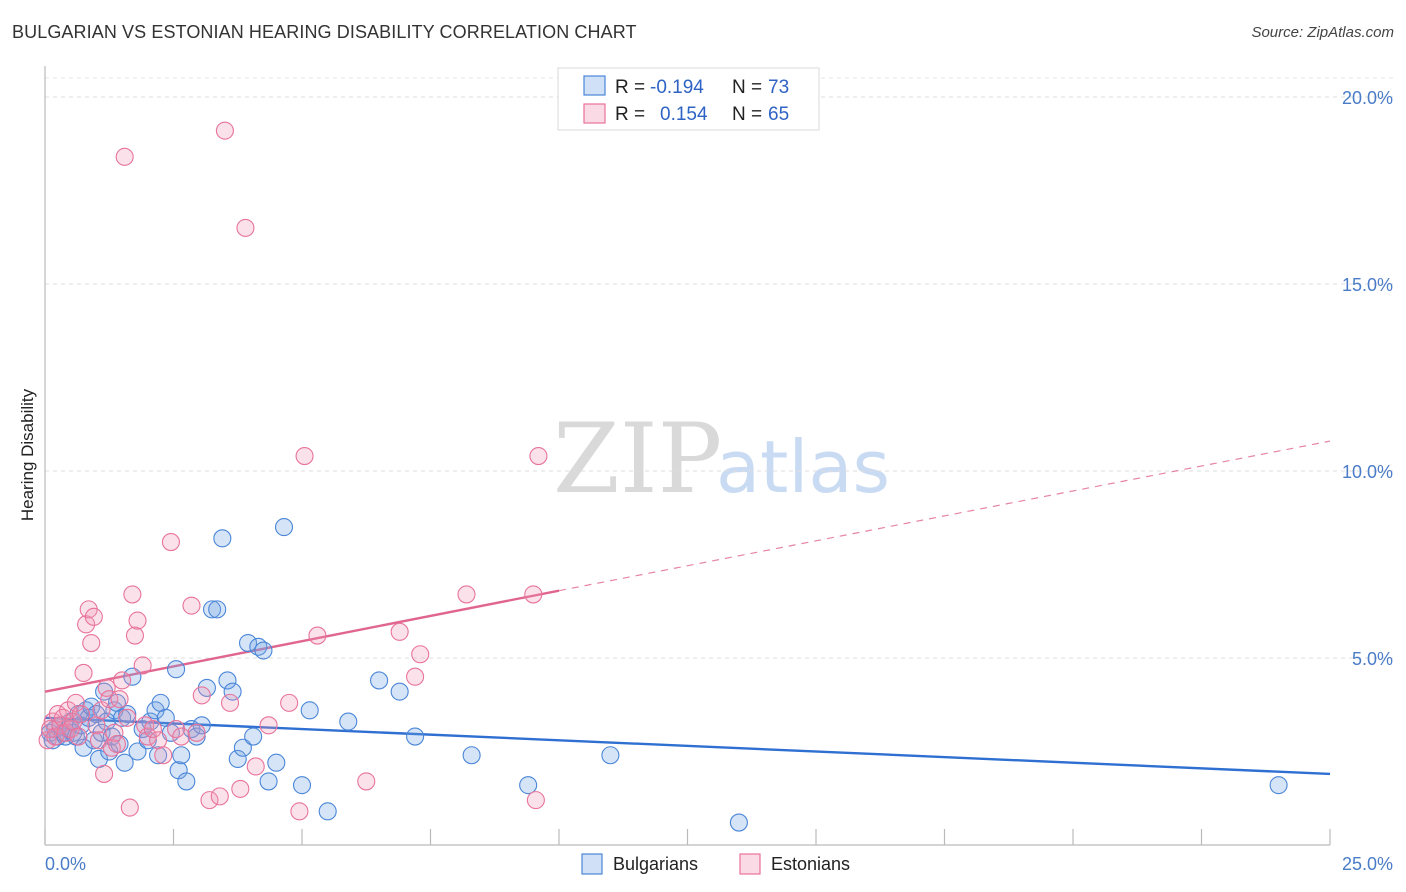 Image resolution: width=1406 pixels, height=892 pixels. What do you see at coordinates (655, 864) in the screenshot?
I see `bottom-legend-label-bulgarians: Bulgarians` at bounding box center [655, 864].